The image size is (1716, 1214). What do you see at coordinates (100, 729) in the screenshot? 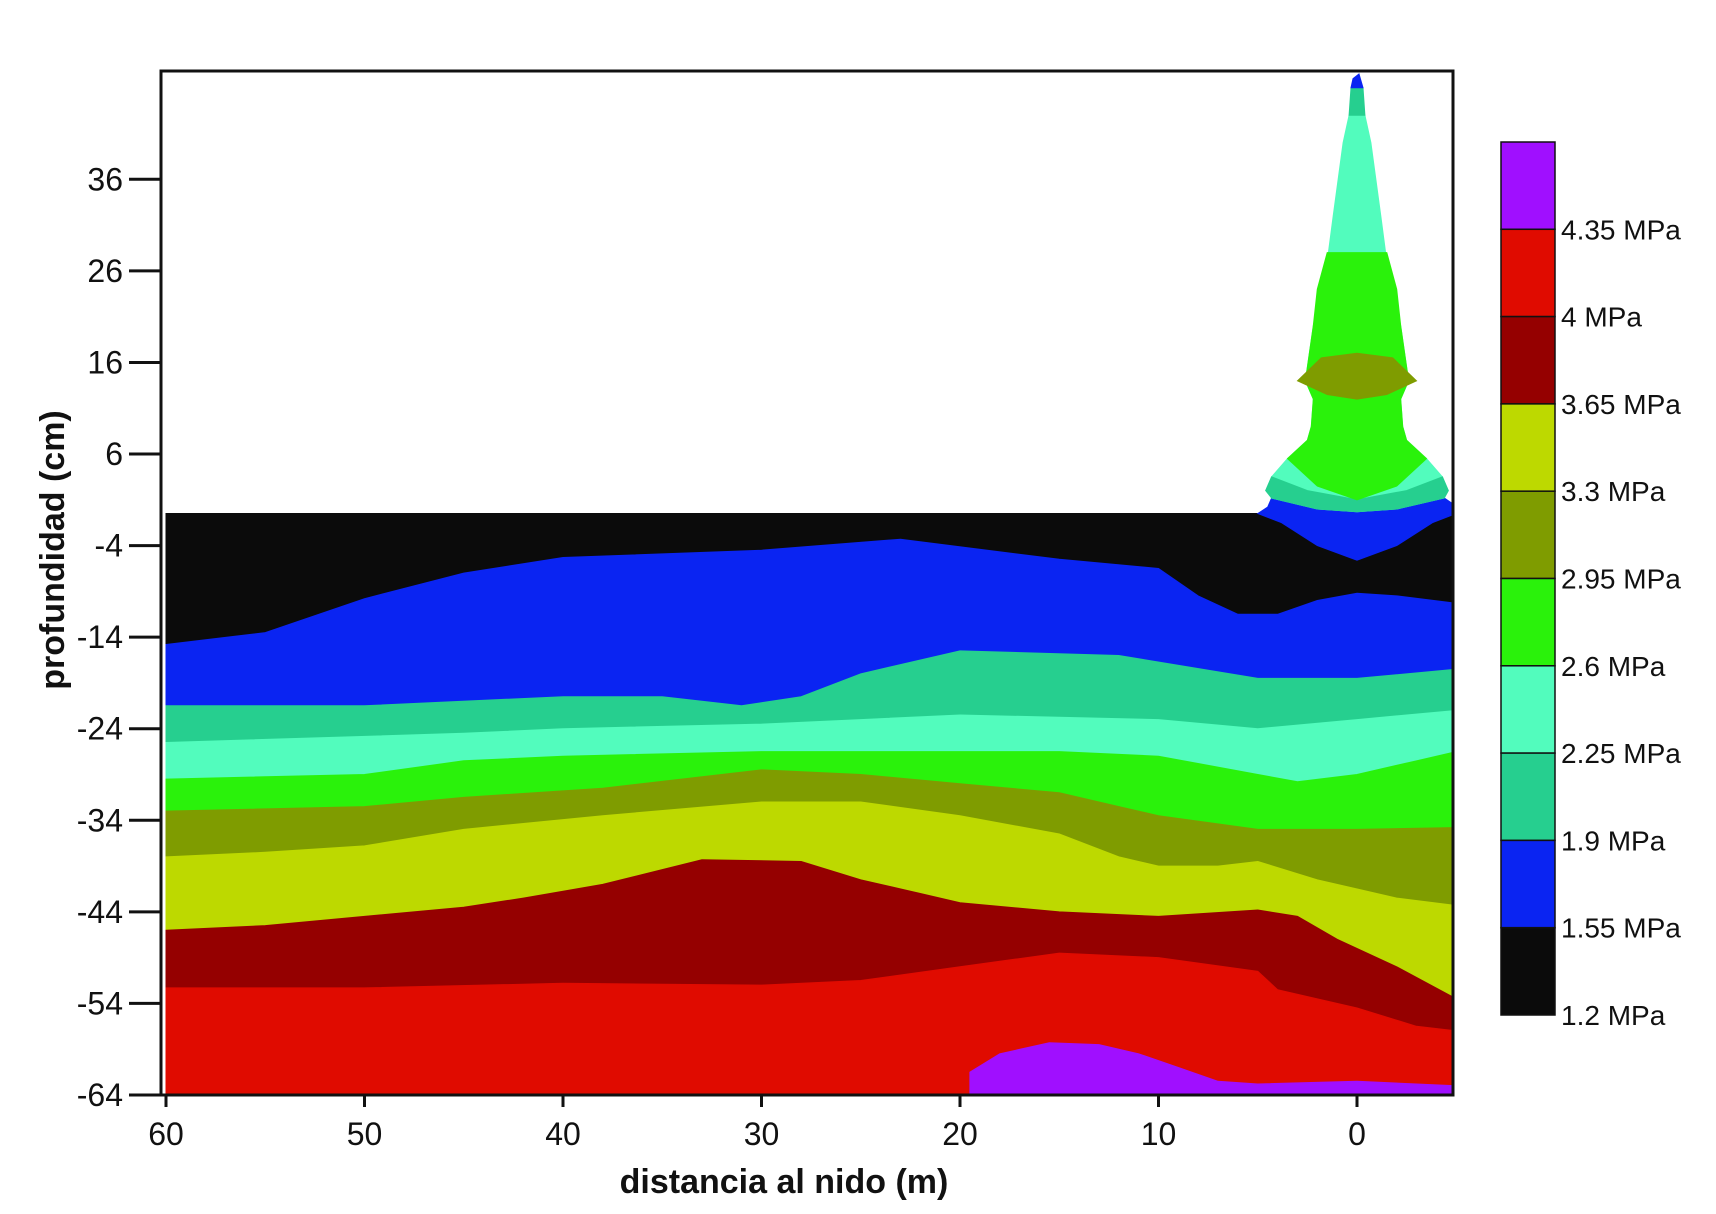
I see `y-tick-label: -24` at bounding box center [100, 729].